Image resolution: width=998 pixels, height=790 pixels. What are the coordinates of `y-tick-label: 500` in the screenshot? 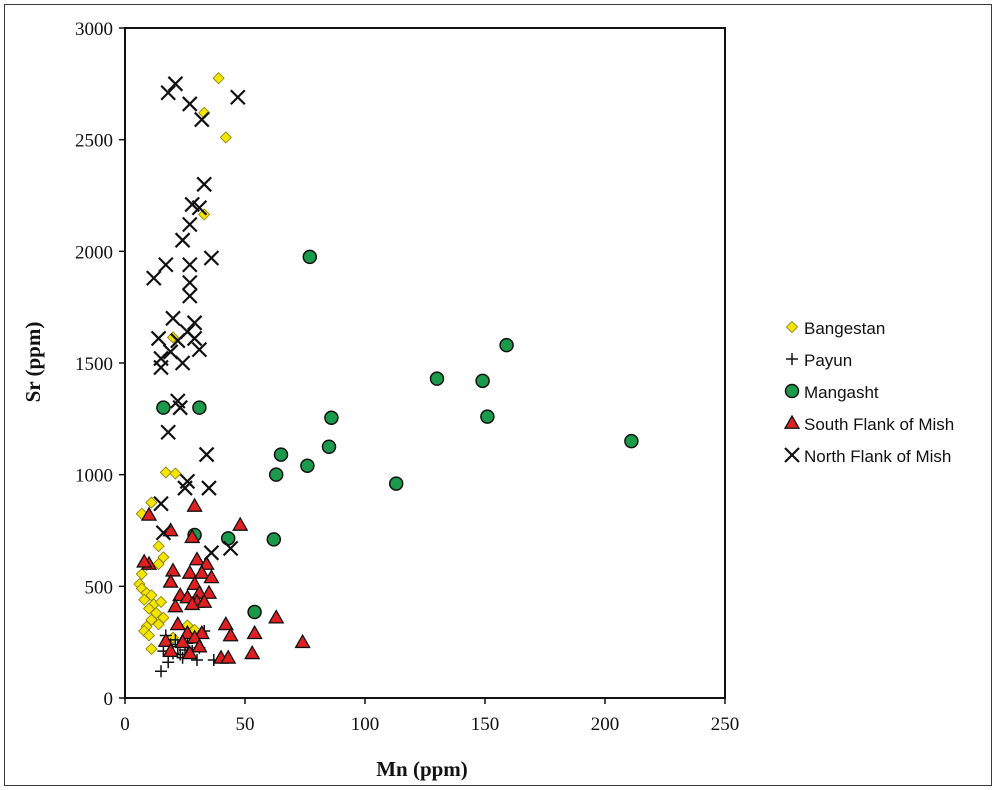 It's located at (99, 587).